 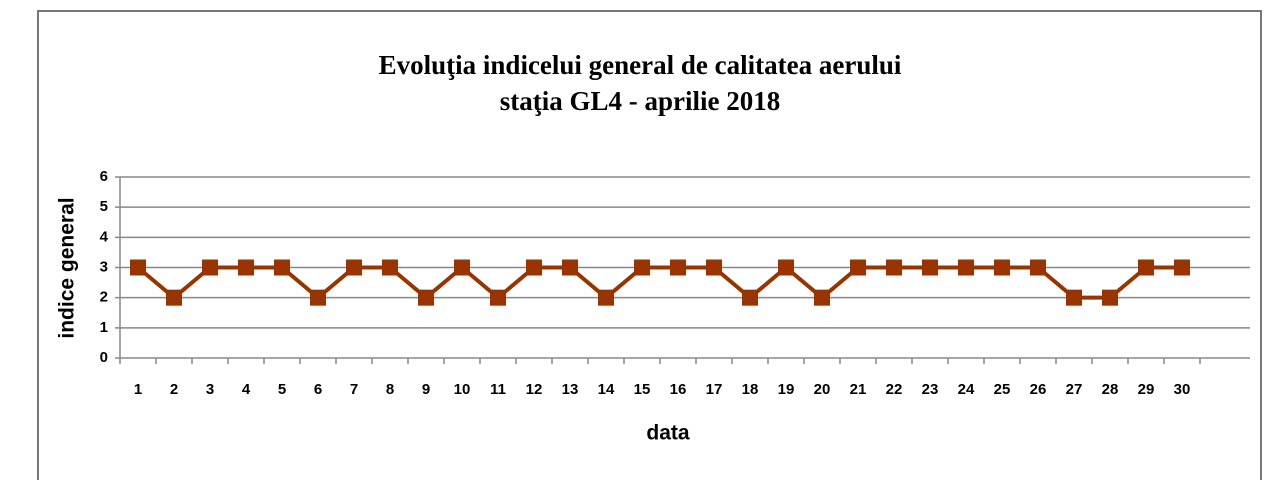 I want to click on x-tick-label: 14, so click(x=606, y=389).